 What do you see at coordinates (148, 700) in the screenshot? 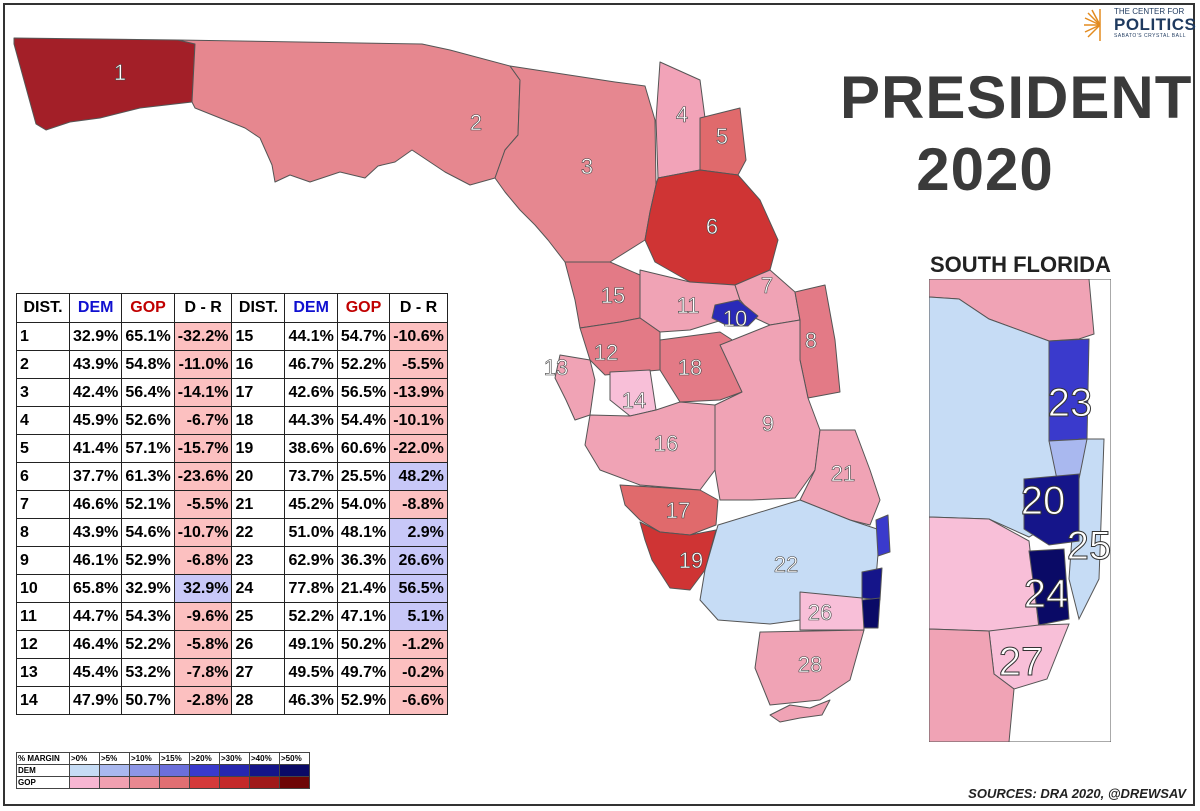
I see `cell-gop: 50.7%` at bounding box center [148, 700].